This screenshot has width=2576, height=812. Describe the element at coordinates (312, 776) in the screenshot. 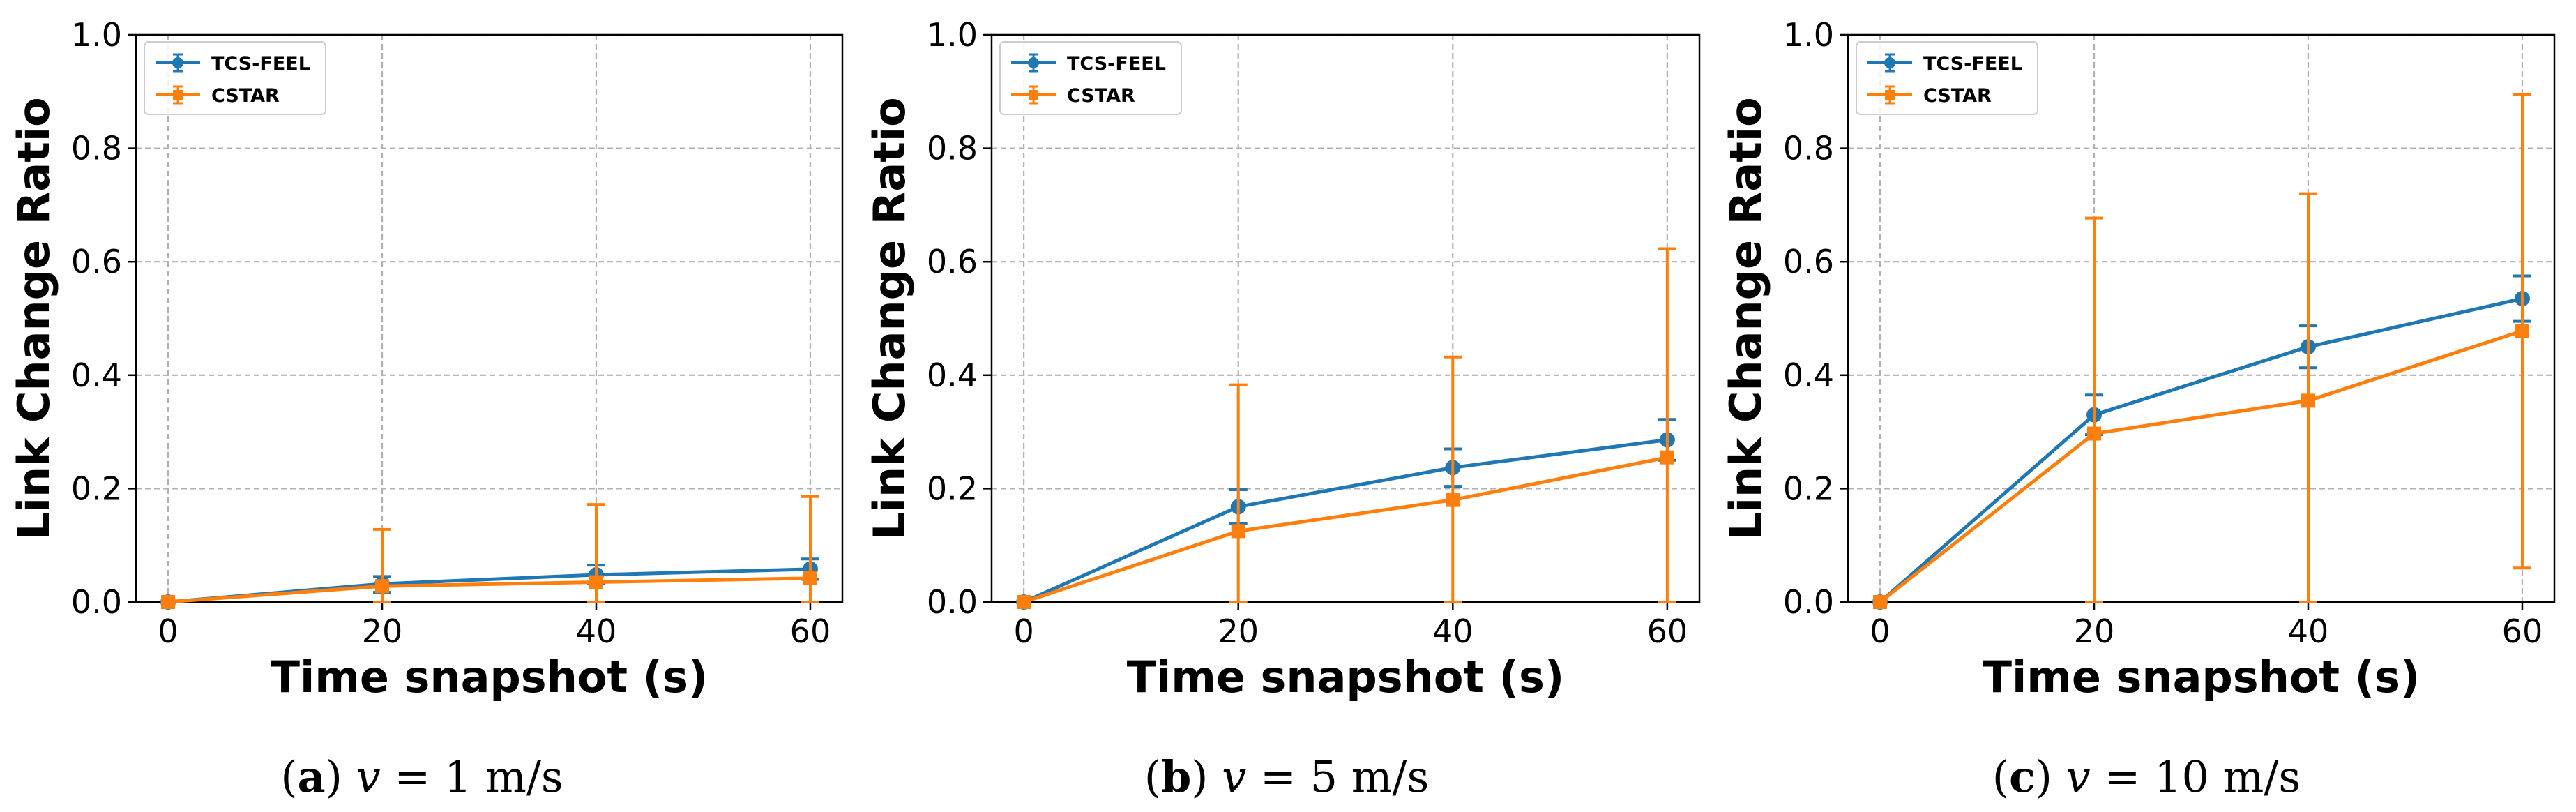

I see `caption-letter: a` at that location.